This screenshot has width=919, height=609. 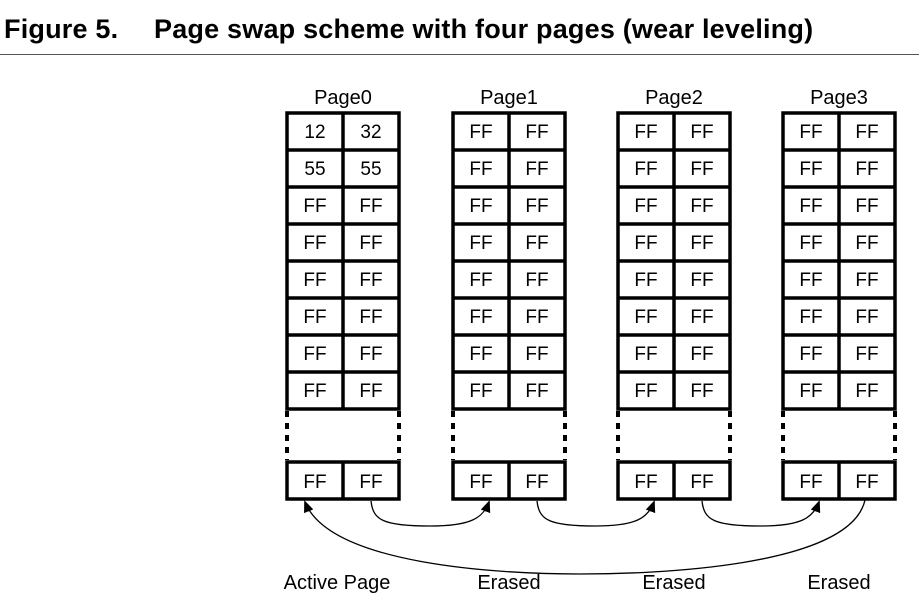 I want to click on cell-value: 12, so click(x=314, y=132).